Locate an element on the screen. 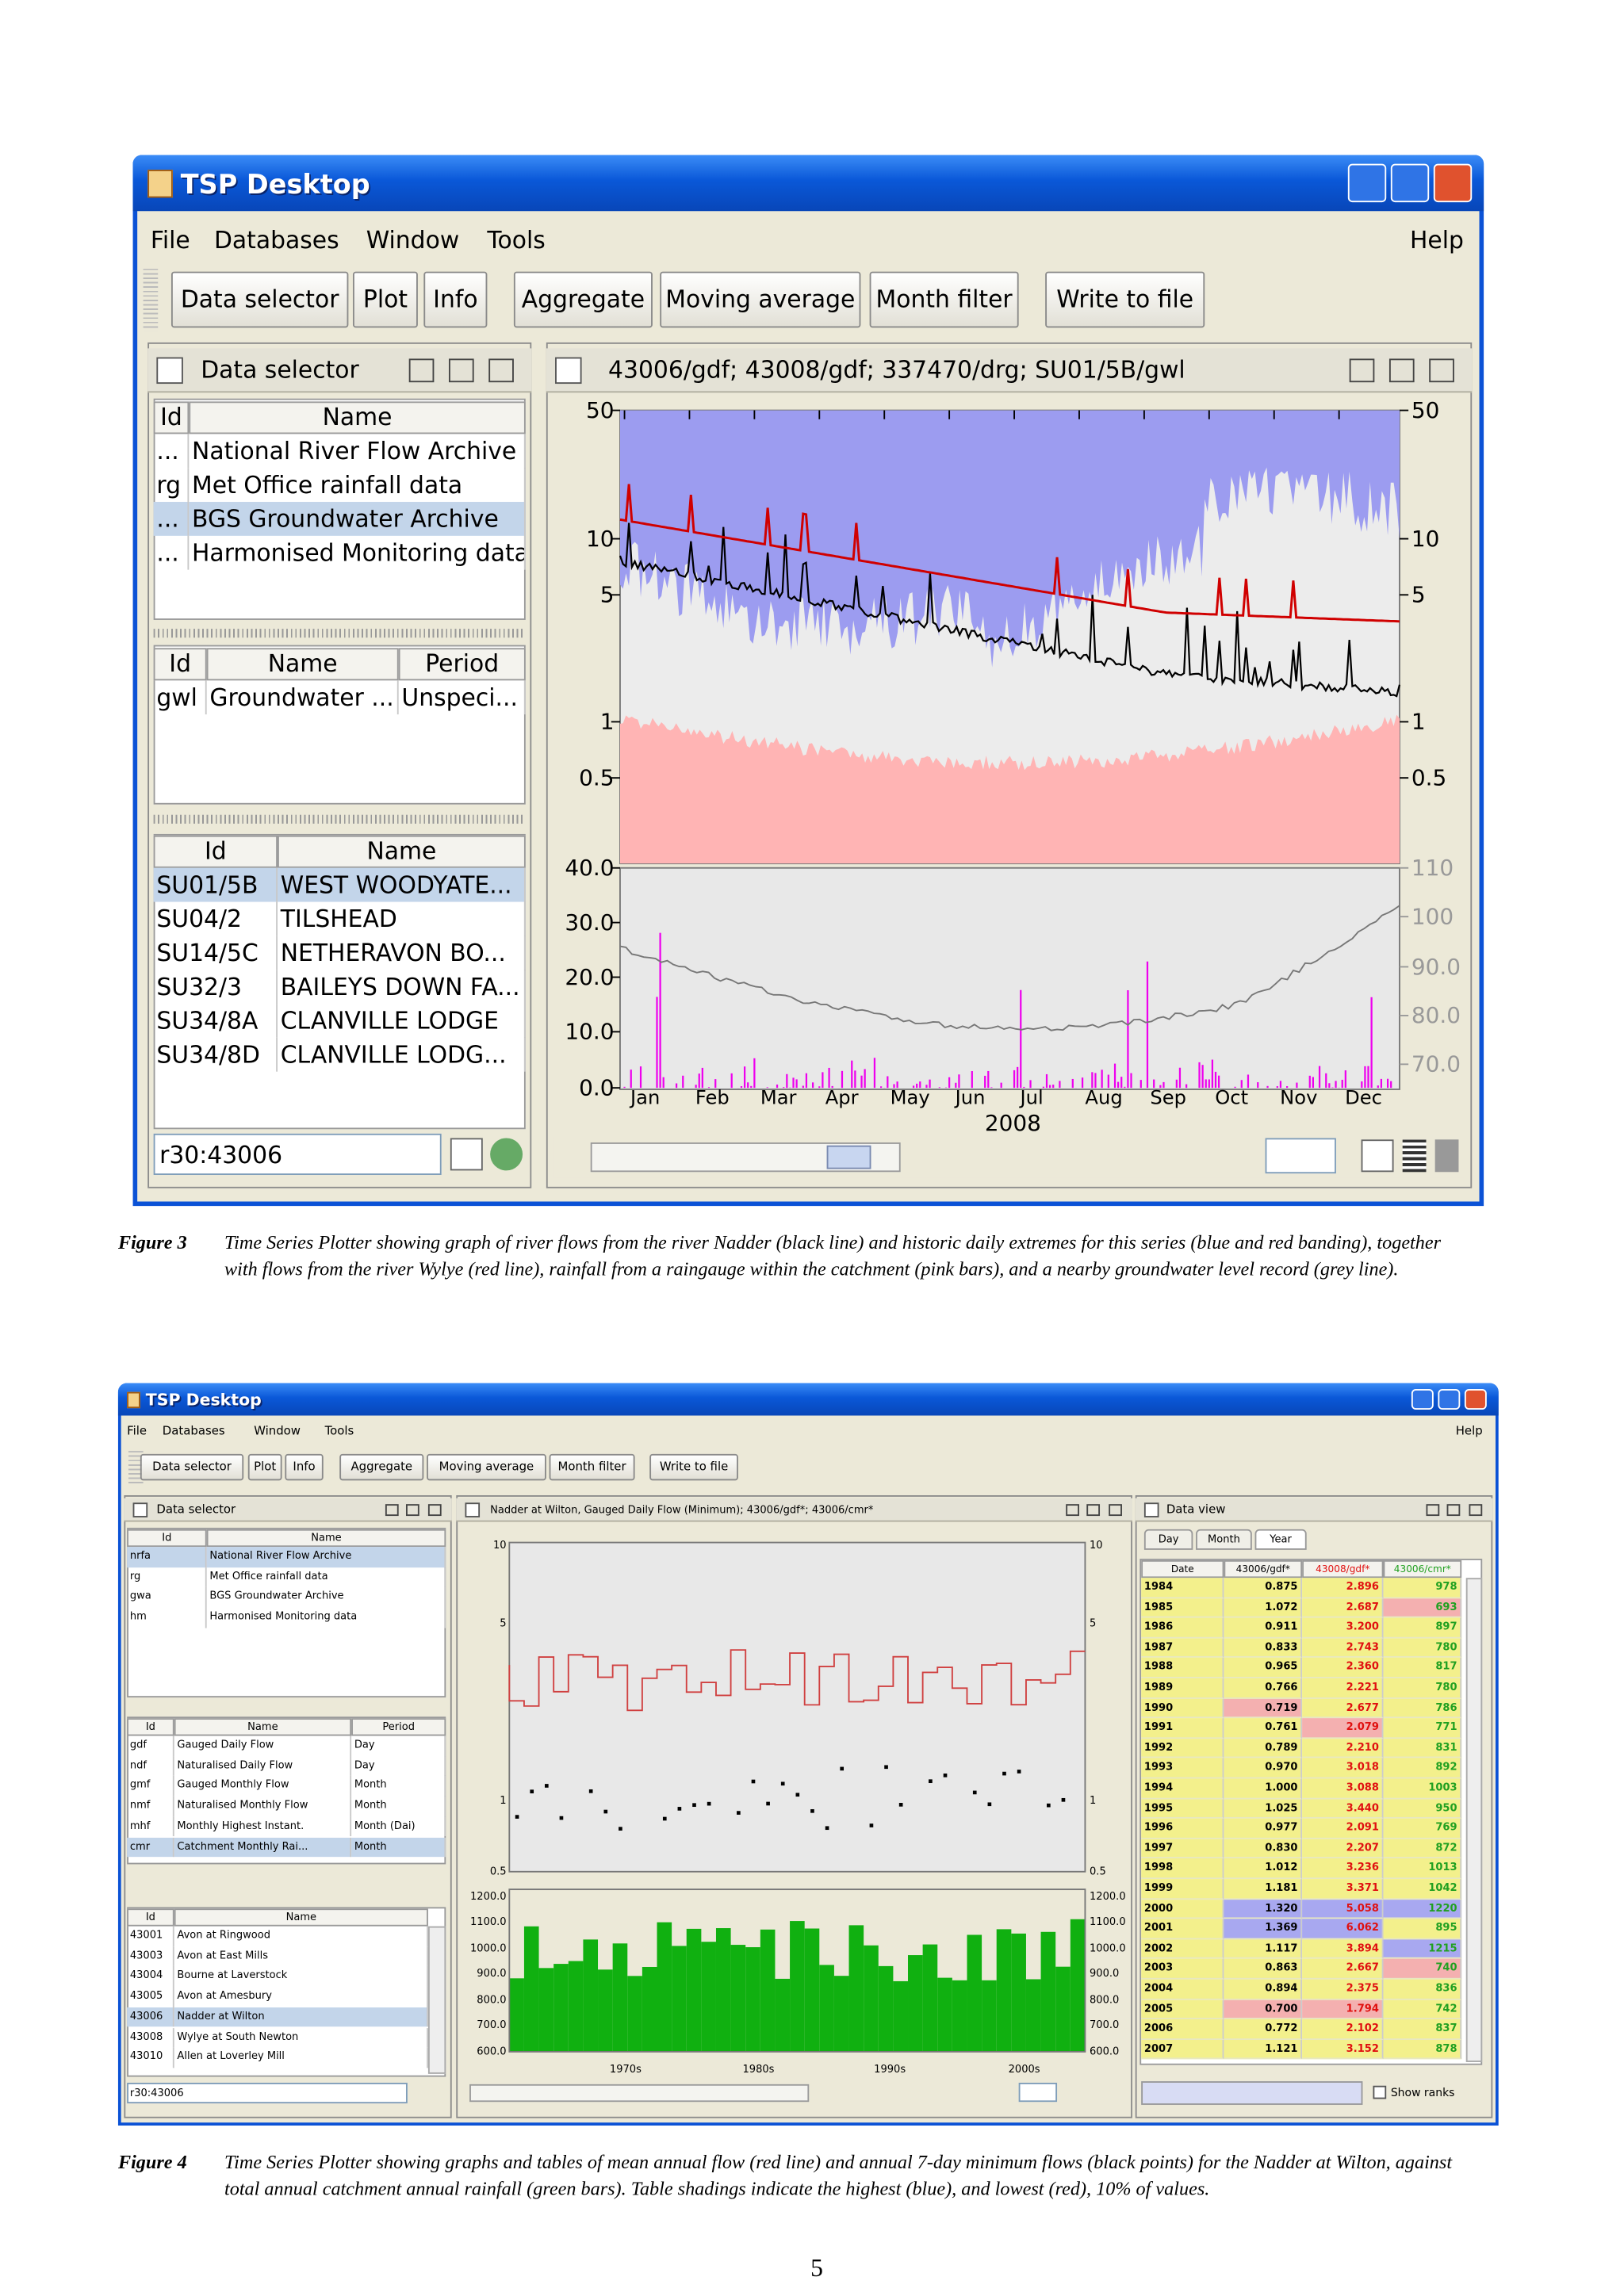  table-cell: Avon at East Mills is located at coordinates (301, 1957).